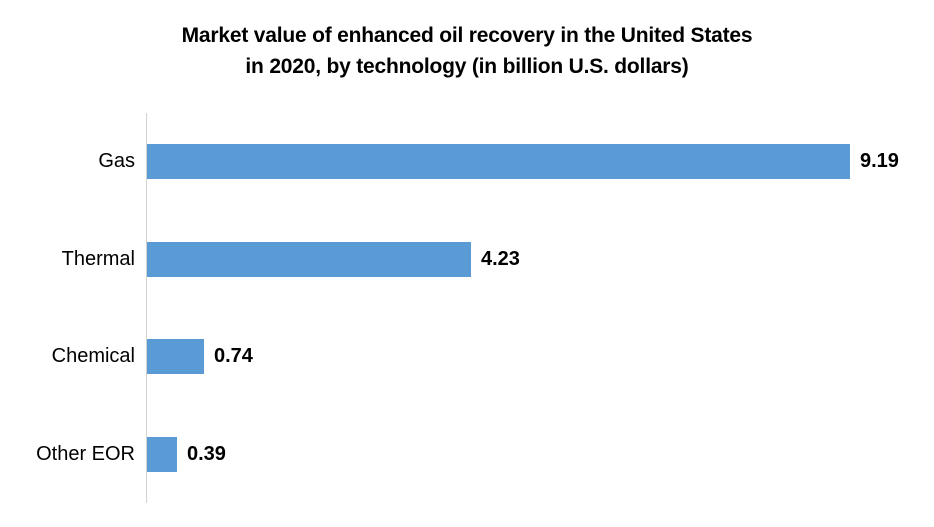  What do you see at coordinates (186, 454) in the screenshot?
I see `bar-track: 0.39` at bounding box center [186, 454].